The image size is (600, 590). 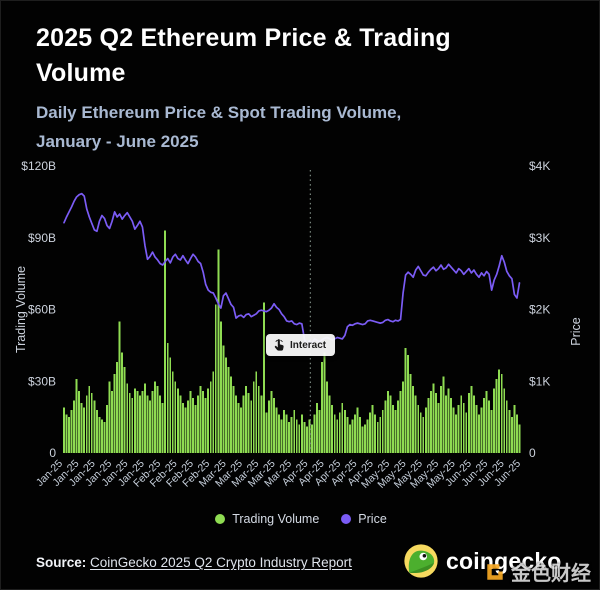 I want to click on trading-volume-swatch-icon, so click(x=220, y=519).